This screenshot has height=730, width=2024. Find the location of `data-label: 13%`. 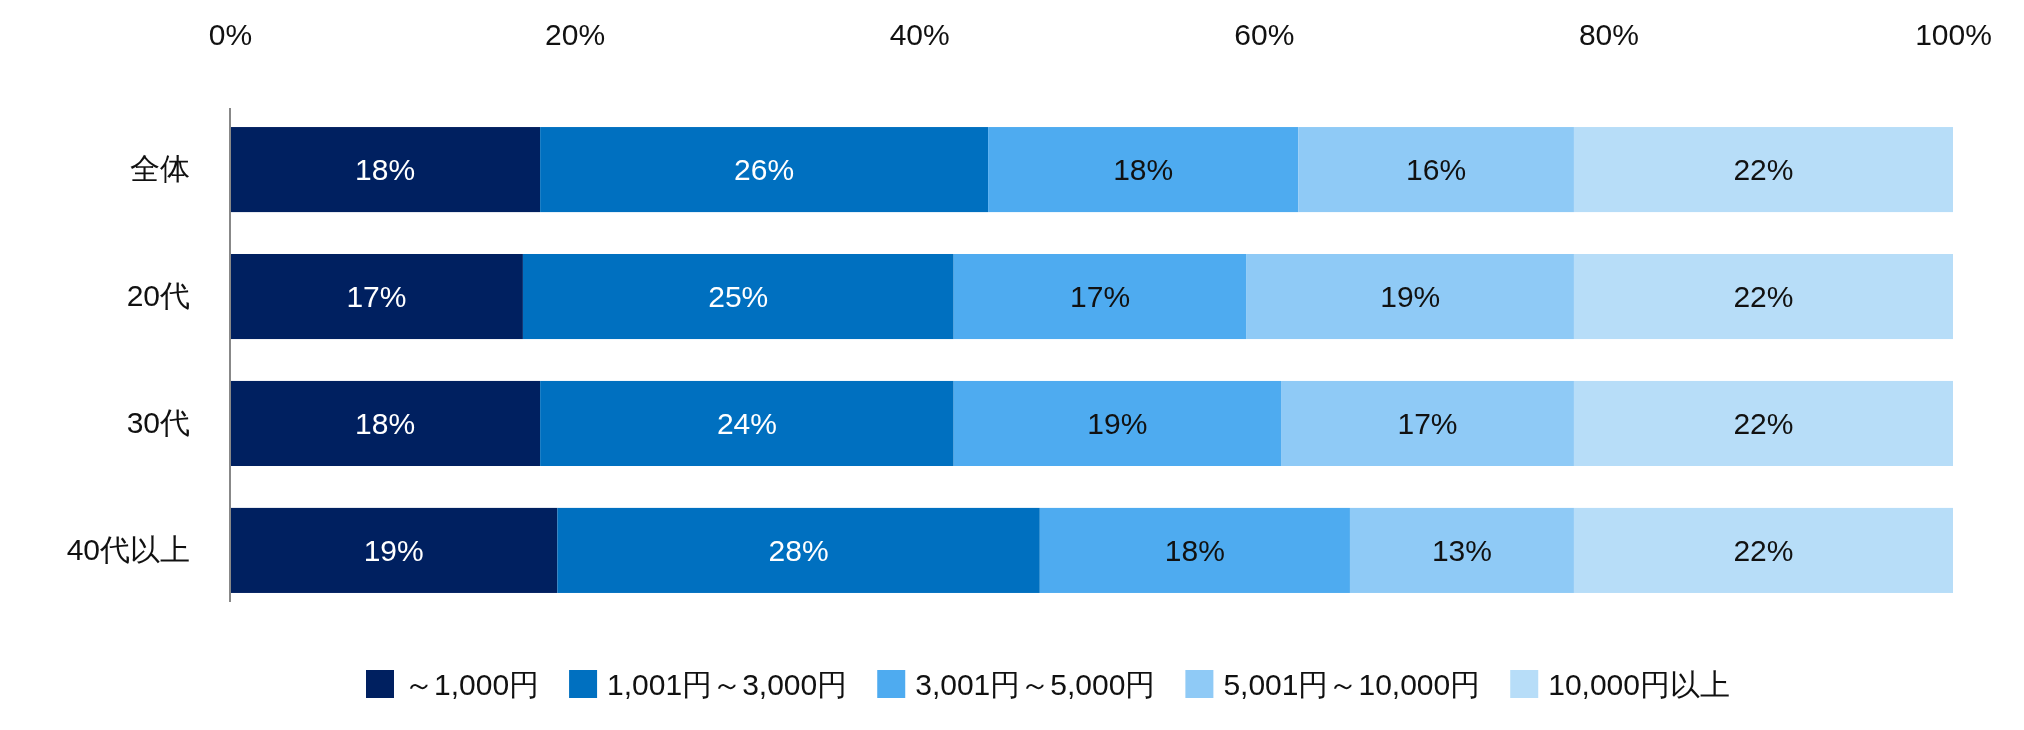

data-label: 13% is located at coordinates (1461, 550).